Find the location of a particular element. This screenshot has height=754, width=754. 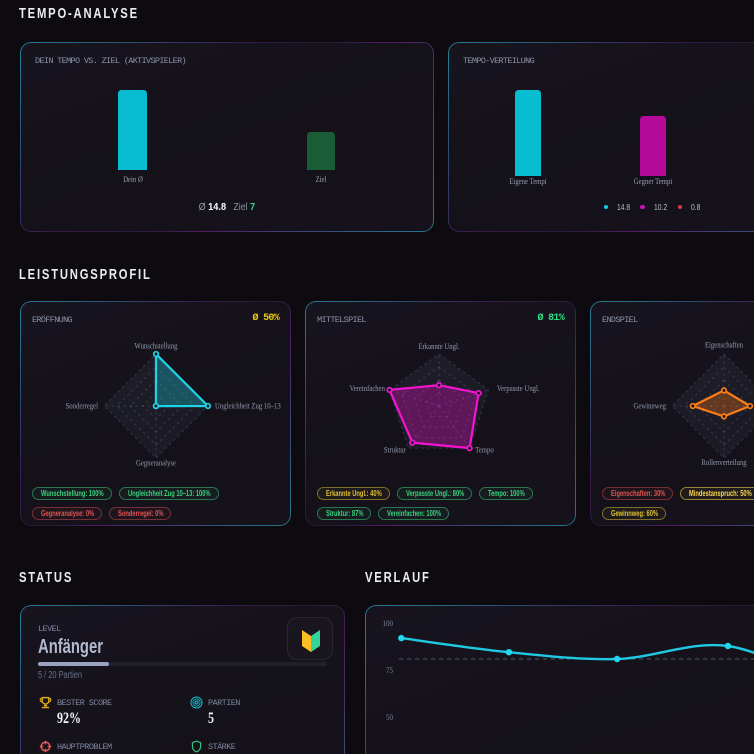

svg-text: Verpasste Ungl. is located at coordinates (518, 388).